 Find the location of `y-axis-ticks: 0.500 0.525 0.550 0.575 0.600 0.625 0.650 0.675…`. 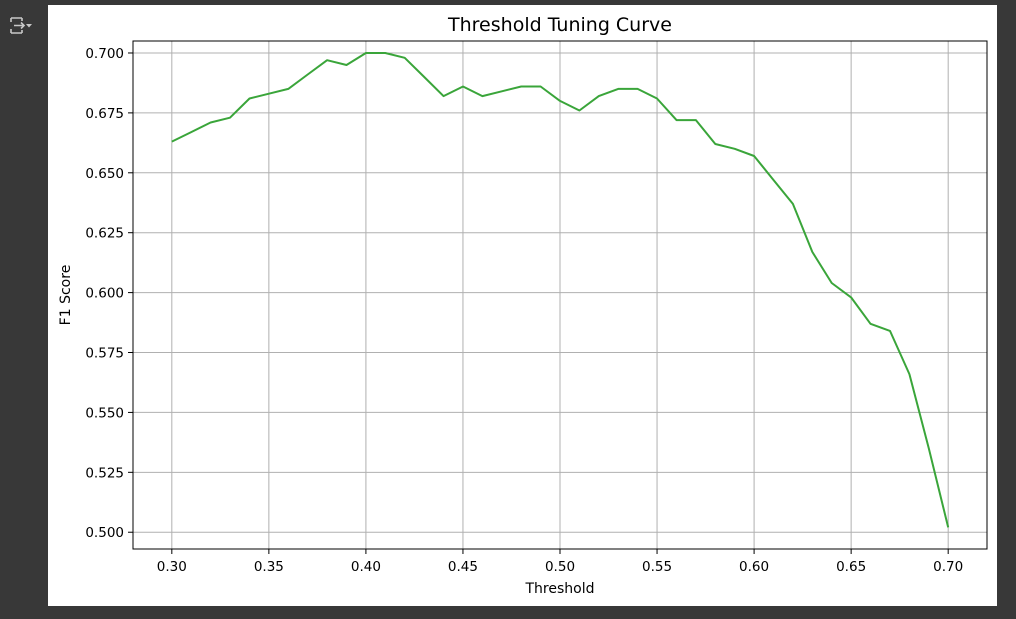

y-axis-ticks: 0.500 0.525 0.550 0.575 0.600 0.625 0.650 0.675… is located at coordinates (109, 293).